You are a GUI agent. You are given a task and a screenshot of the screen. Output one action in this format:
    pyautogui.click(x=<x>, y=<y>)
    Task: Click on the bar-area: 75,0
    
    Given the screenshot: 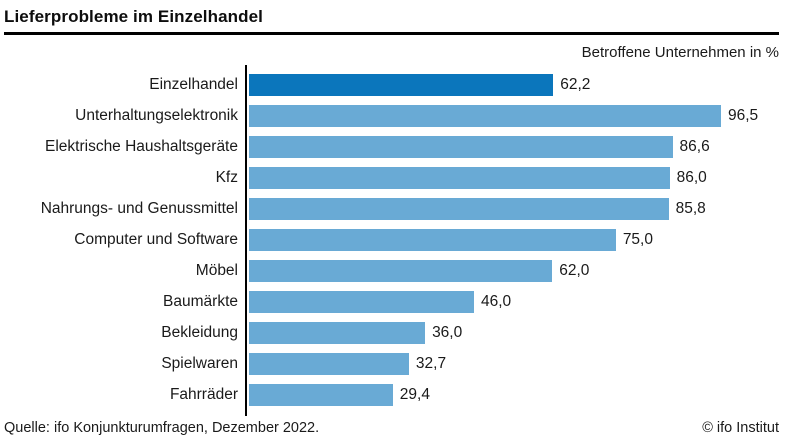 What is the action you would take?
    pyautogui.click(x=517, y=239)
    